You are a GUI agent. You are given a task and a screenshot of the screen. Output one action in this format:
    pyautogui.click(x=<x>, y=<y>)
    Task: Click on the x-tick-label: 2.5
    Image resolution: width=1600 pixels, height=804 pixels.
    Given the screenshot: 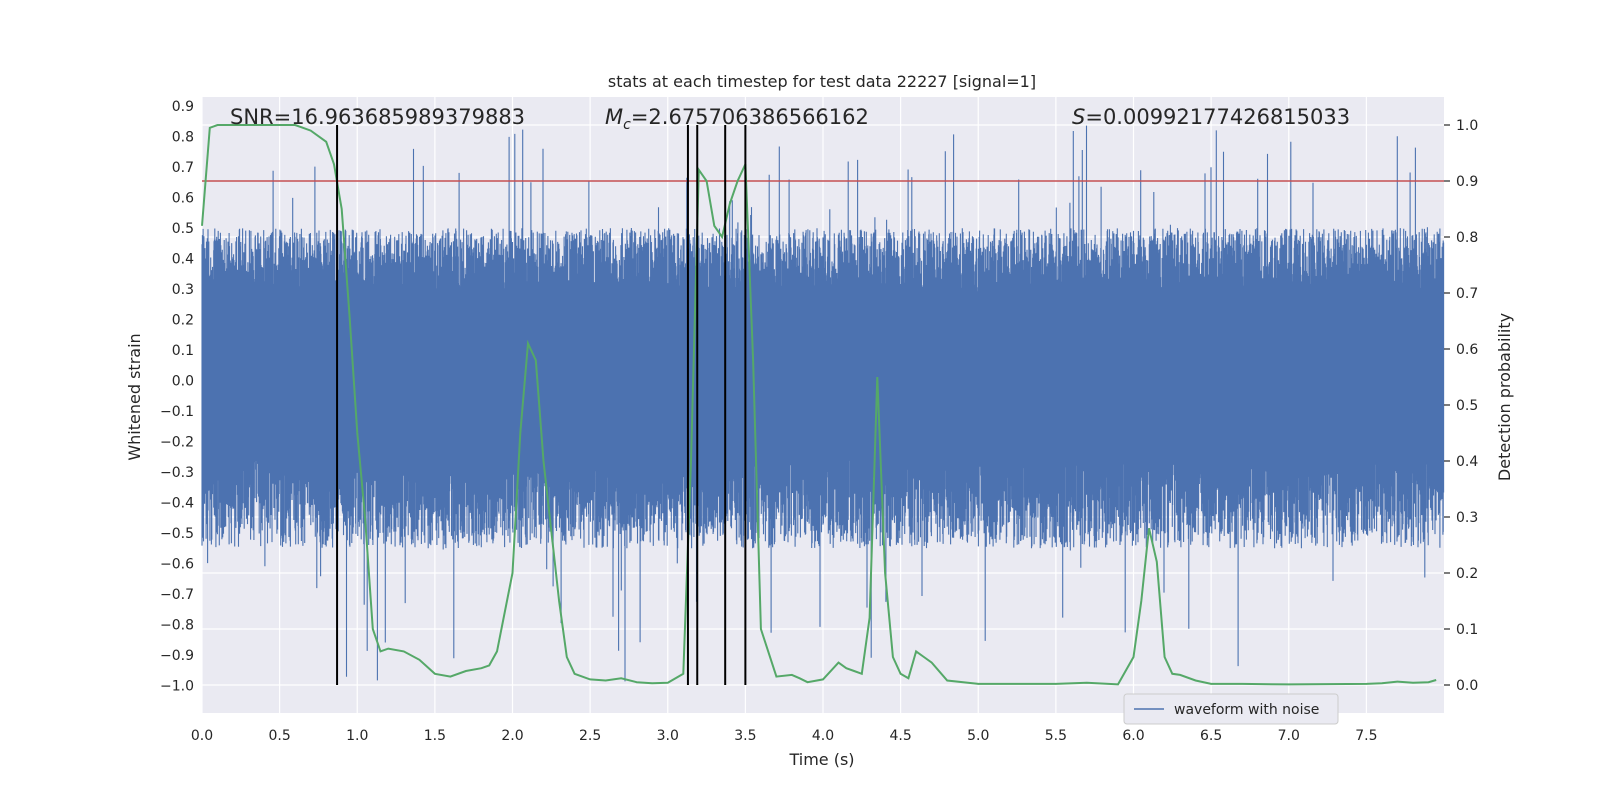 What is the action you would take?
    pyautogui.click(x=590, y=736)
    